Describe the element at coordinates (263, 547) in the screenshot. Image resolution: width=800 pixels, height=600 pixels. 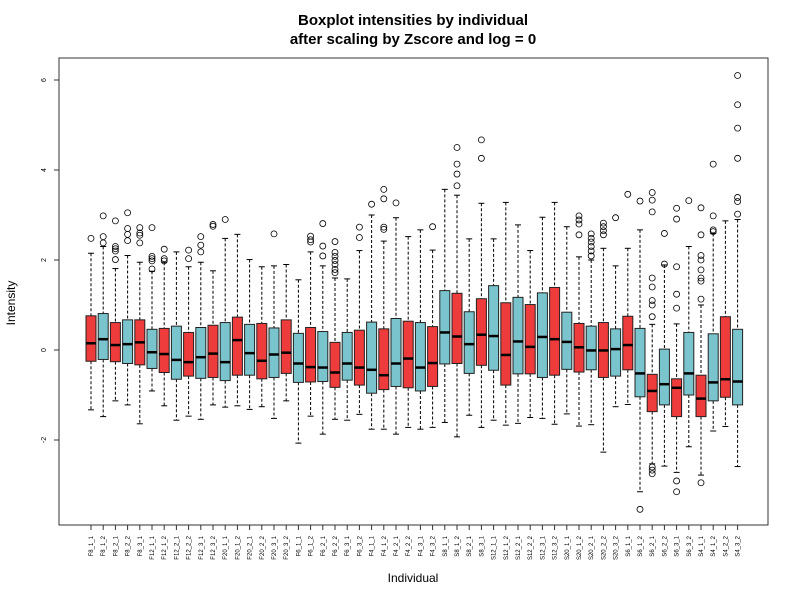
I see `x-tick-label: F20_2_2` at that location.